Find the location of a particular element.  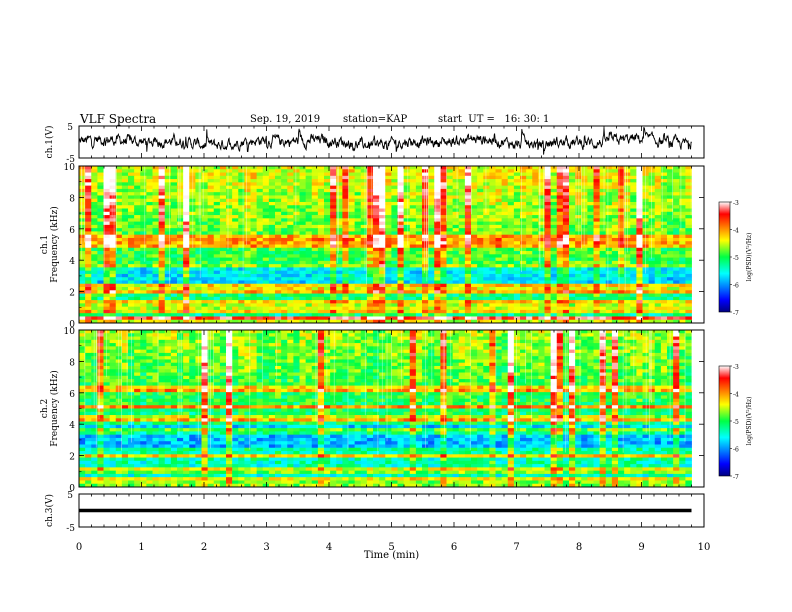

channel-1-name-label: ch.1 is located at coordinates (45, 244).